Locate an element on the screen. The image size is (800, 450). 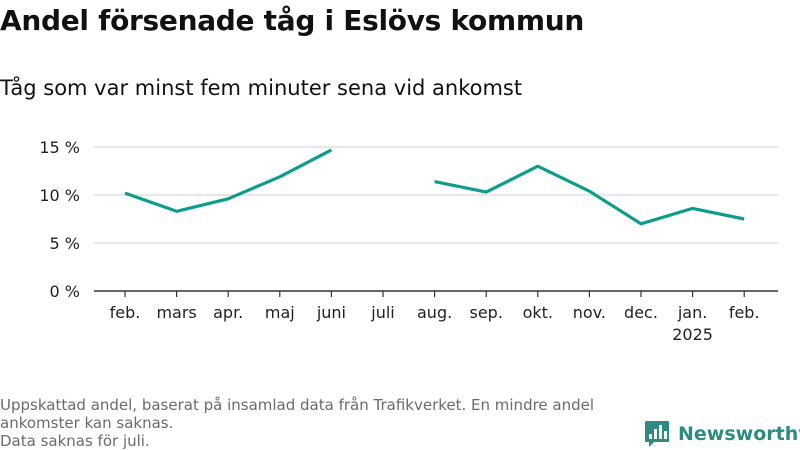
y-tick-label: 10 % is located at coordinates (59, 195).